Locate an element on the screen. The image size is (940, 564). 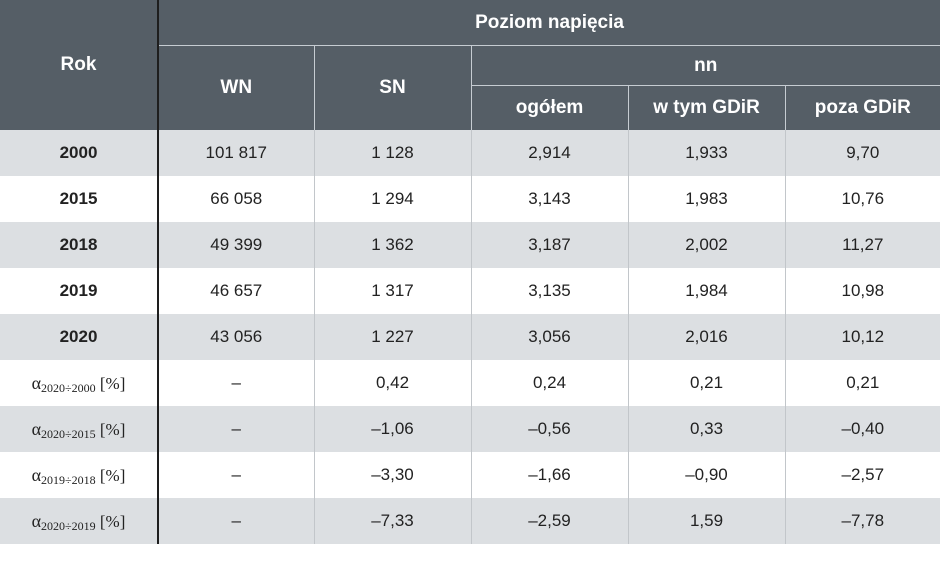
row-alpha-label: α2020÷2000 [%] is located at coordinates (79, 383).